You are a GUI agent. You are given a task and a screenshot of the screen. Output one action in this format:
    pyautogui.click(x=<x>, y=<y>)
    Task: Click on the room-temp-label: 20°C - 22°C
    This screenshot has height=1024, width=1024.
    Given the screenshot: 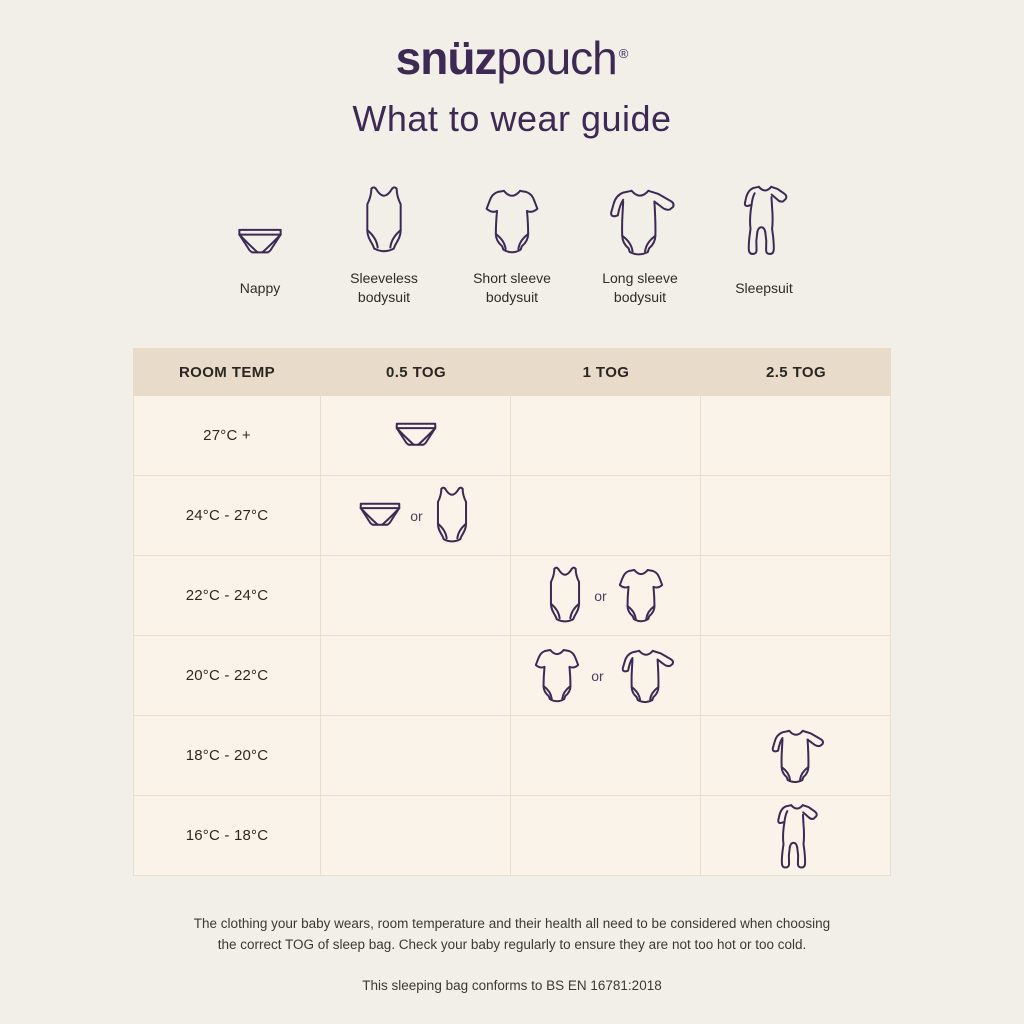 What is the action you would take?
    pyautogui.click(x=227, y=676)
    